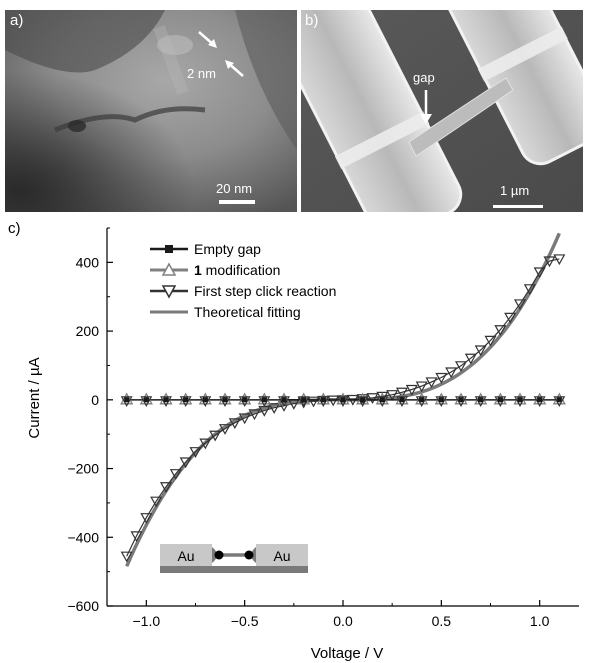  What do you see at coordinates (169, 269) in the screenshot?
I see `legend-marker-up` at bounding box center [169, 269].